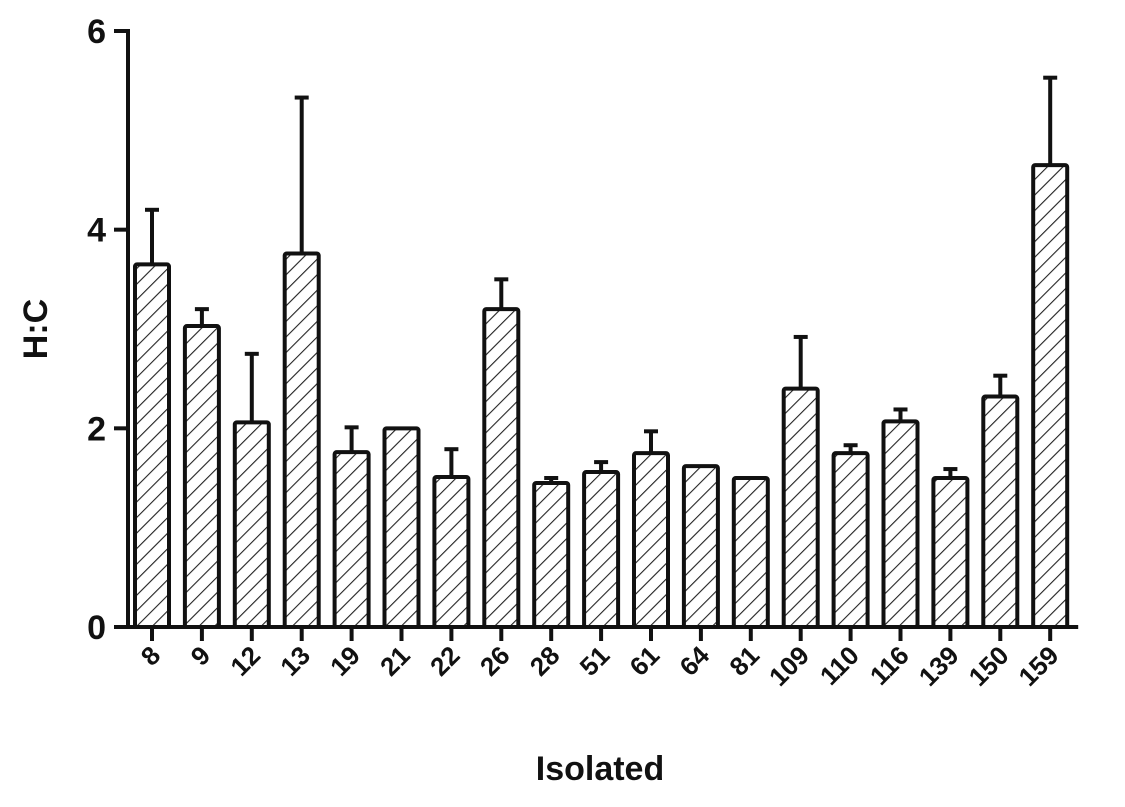 The height and width of the screenshot is (807, 1125). What do you see at coordinates (889, 665) in the screenshot?
I see `x-tick-label: 116` at bounding box center [889, 665].